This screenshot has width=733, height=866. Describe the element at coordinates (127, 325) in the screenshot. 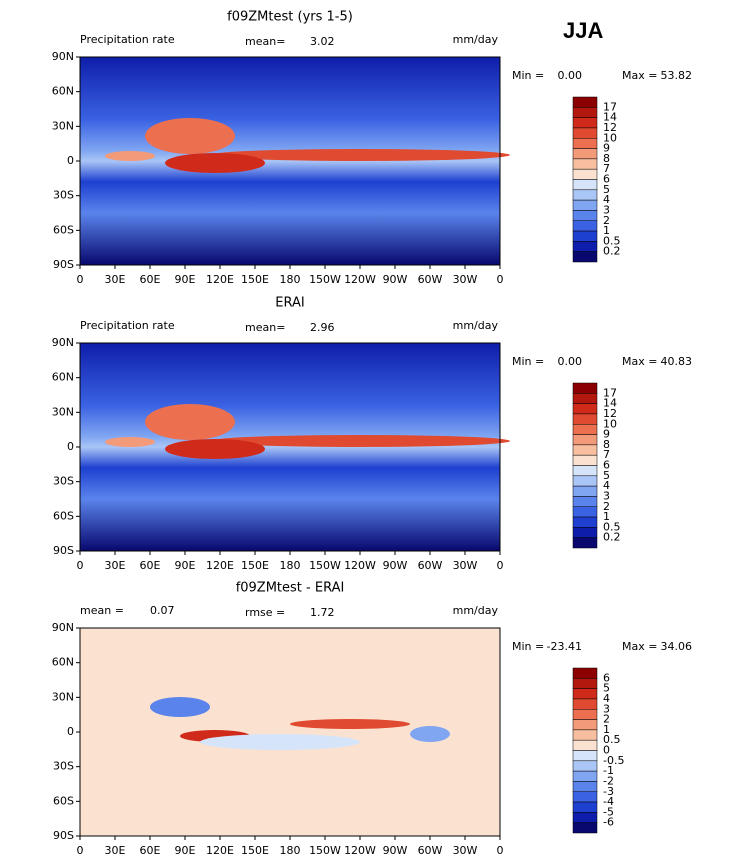

I see `left-label: Precipitation rate` at that location.